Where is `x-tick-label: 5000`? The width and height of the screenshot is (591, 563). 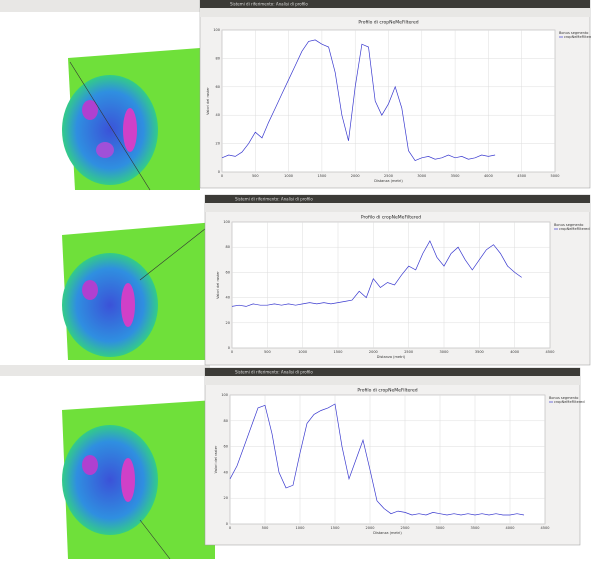 x-tick-label: 5000 is located at coordinates (555, 176).